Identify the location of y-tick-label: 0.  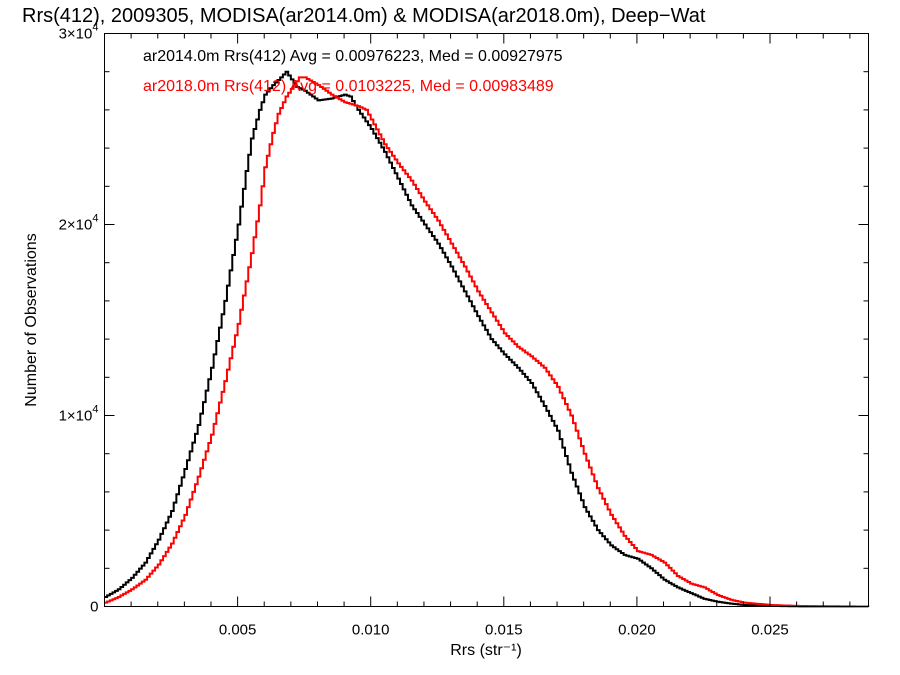
(94, 607).